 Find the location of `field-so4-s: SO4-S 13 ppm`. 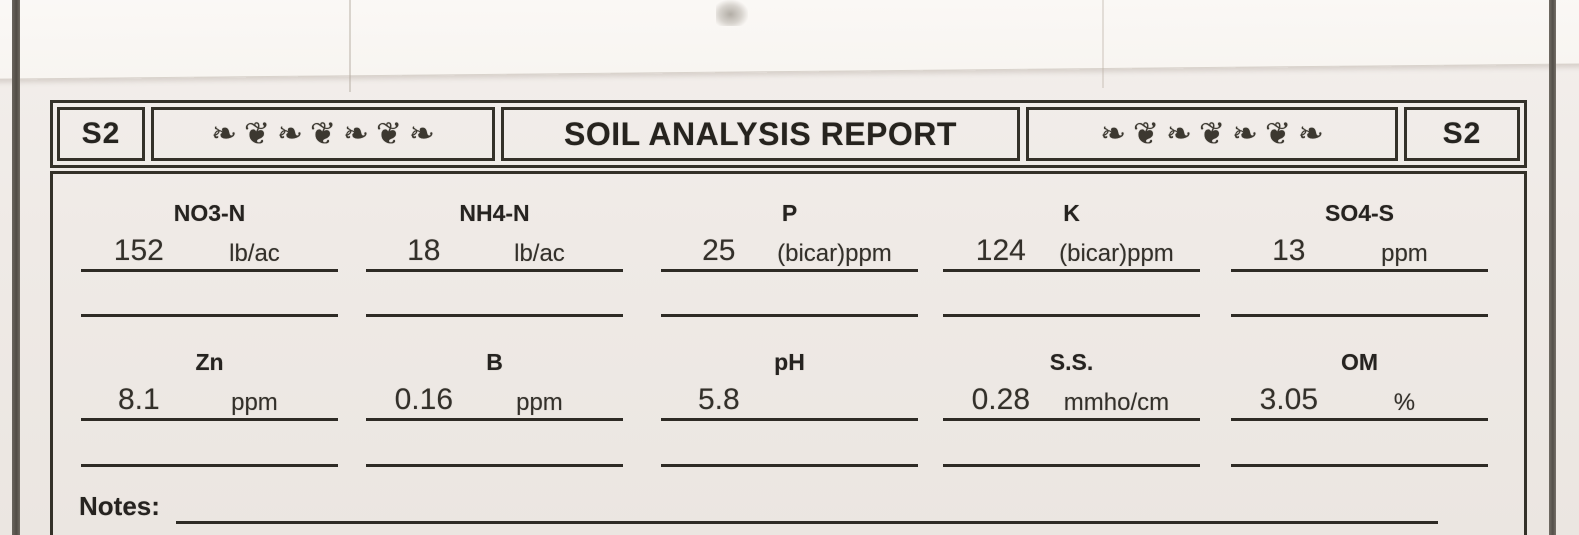

field-so4-s: SO4-S 13 ppm is located at coordinates (1359, 235).